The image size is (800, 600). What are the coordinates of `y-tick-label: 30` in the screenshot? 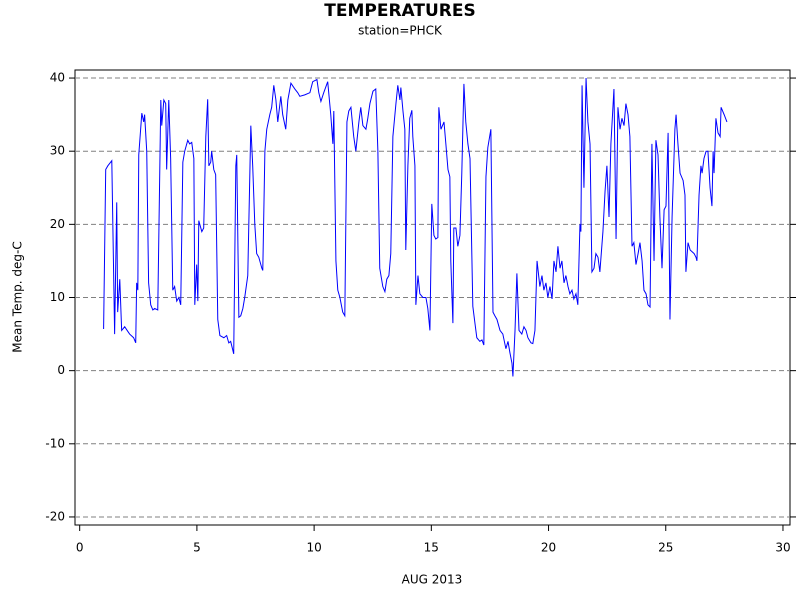 It's located at (57, 151).